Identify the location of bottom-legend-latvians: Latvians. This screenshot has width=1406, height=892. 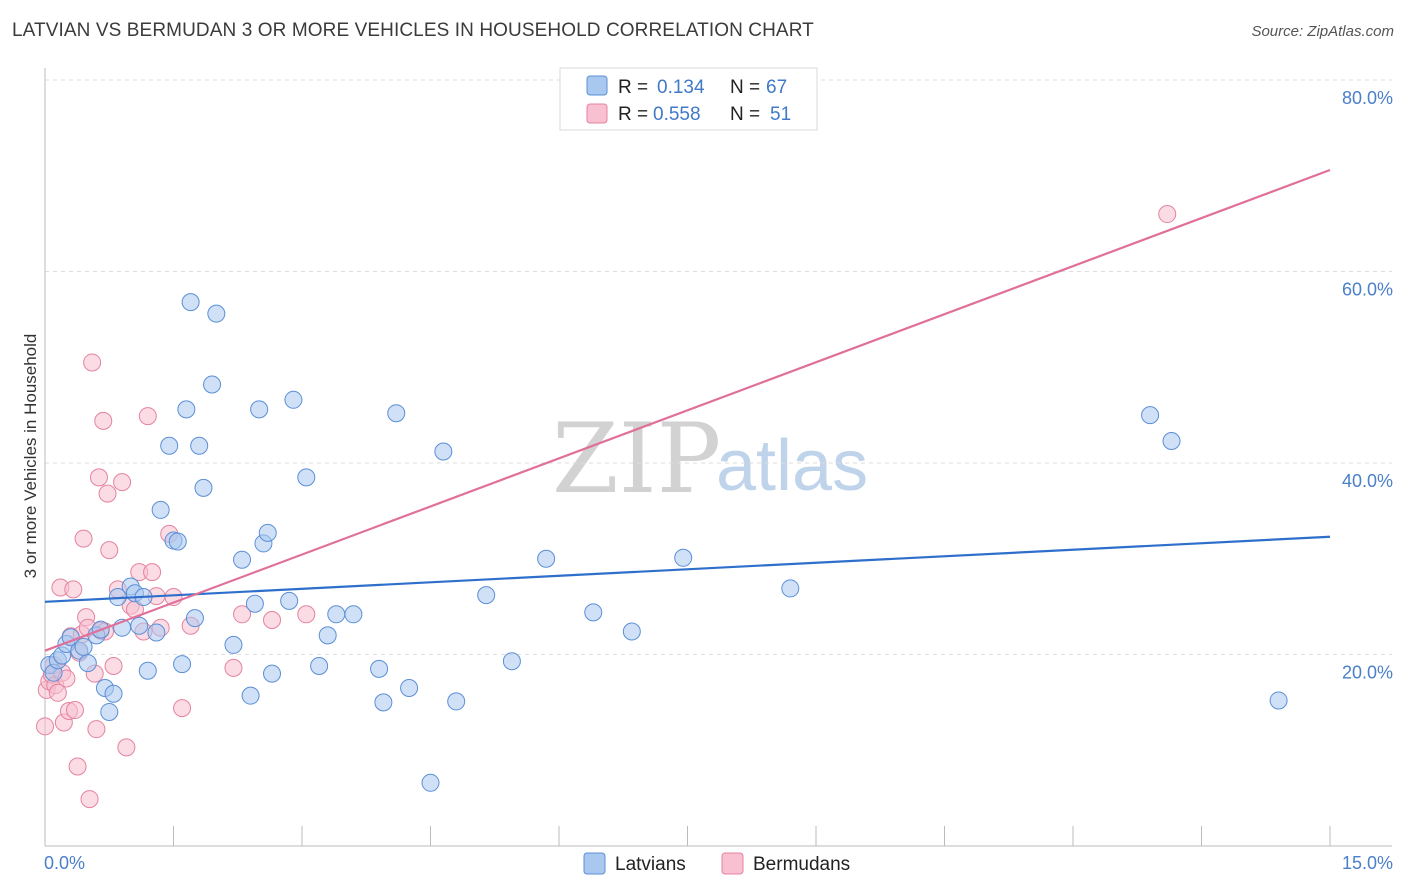
(650, 864).